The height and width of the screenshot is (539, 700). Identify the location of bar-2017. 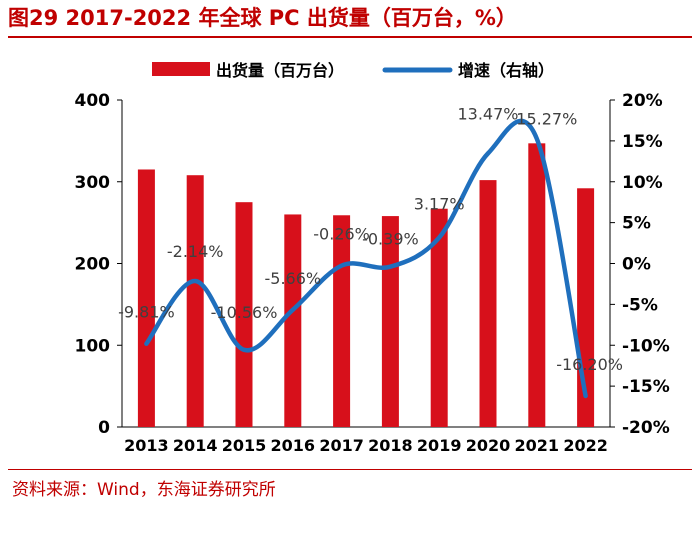
(342, 321).